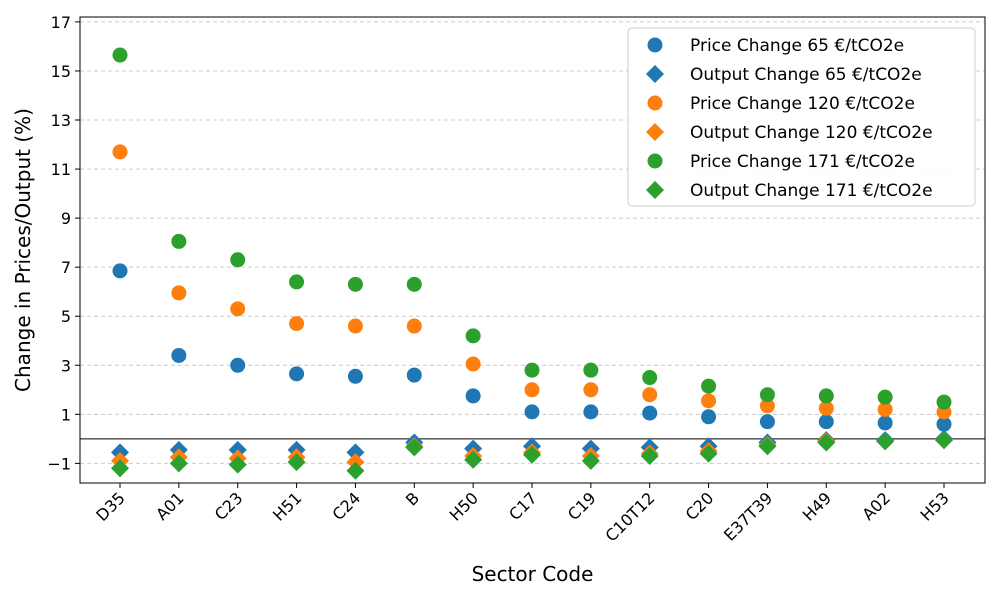 This screenshot has height=600, width=1000. What do you see at coordinates (61, 120) in the screenshot?
I see `y-tick-label: 13` at bounding box center [61, 120].